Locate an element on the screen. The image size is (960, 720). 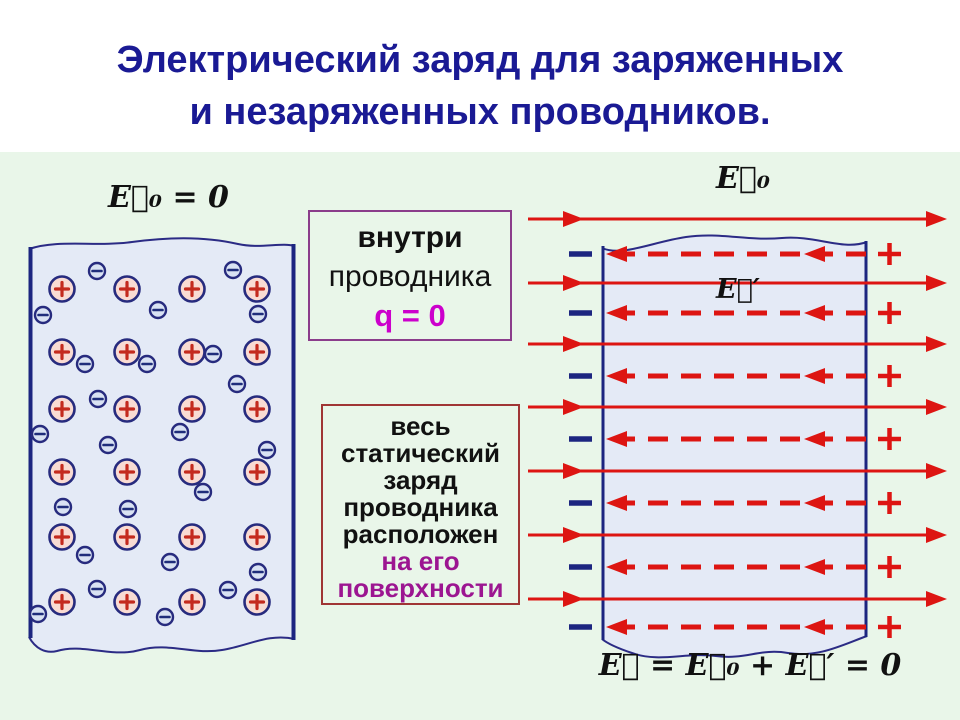
box2-black-lines: весь статический заряд проводника расположен is located at coordinates (420, 480).